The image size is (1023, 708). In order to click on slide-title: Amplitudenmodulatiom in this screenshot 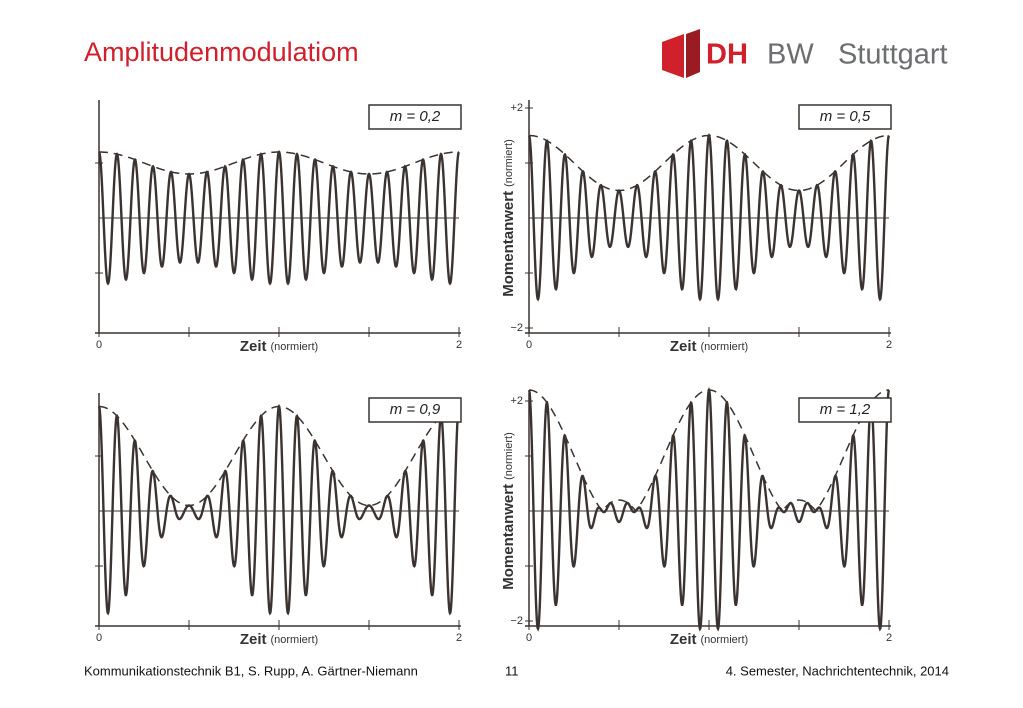, I will do `click(221, 52)`.